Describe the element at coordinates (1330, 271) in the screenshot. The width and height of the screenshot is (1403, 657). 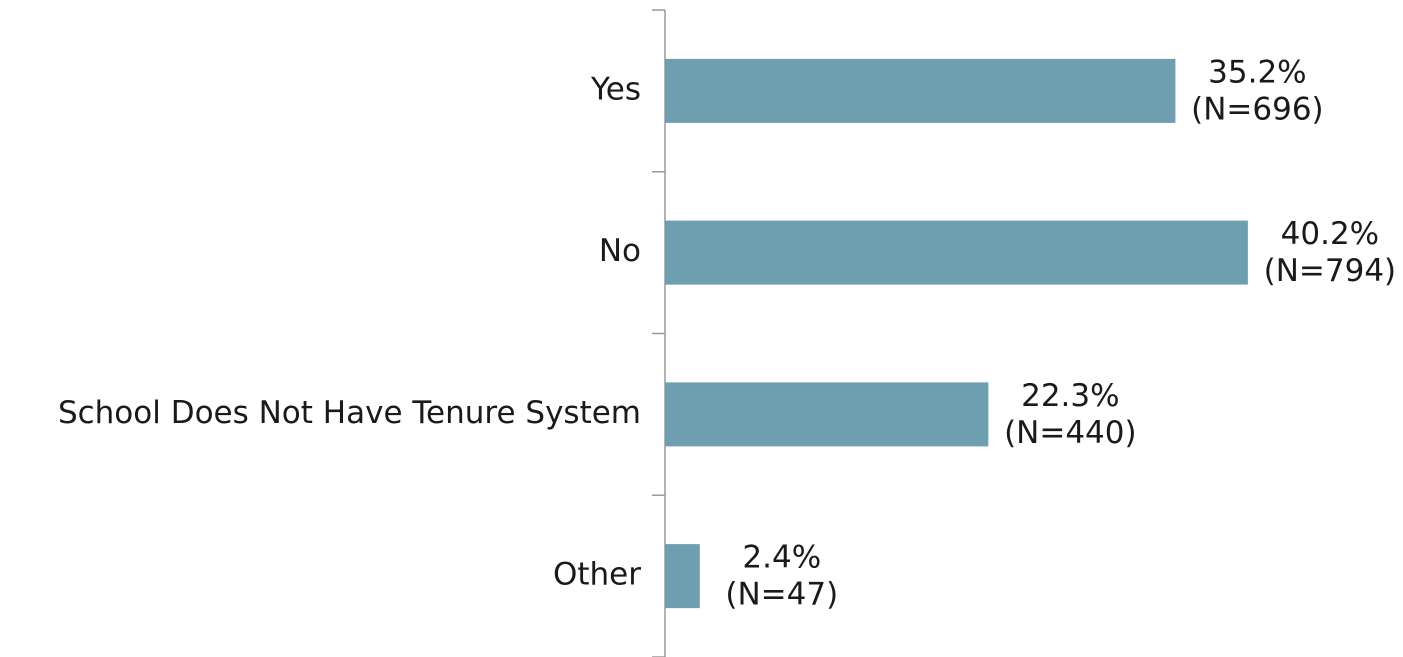
I see `count-label: (N=794)` at that location.